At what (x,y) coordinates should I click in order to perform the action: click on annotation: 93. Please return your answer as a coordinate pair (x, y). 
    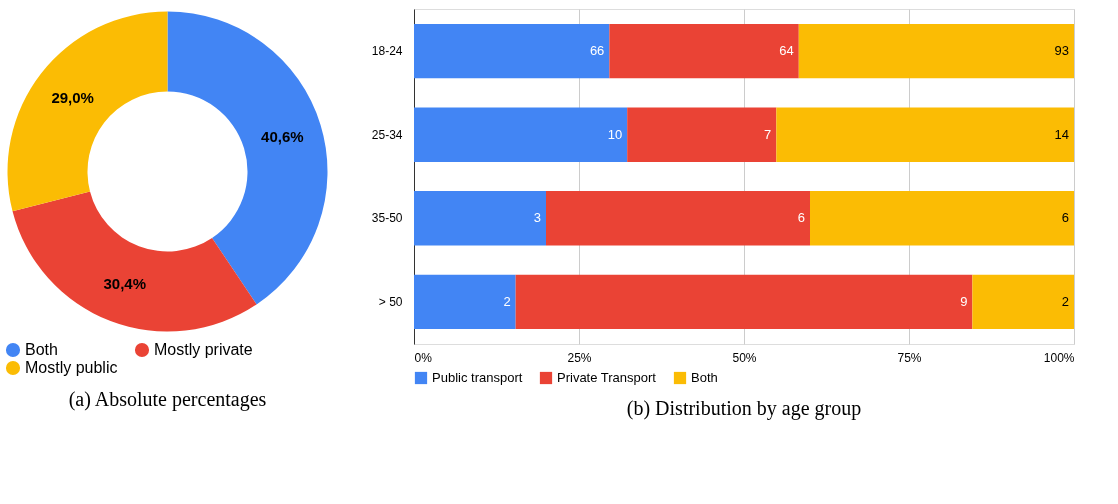
    Looking at the image, I should click on (1061, 51).